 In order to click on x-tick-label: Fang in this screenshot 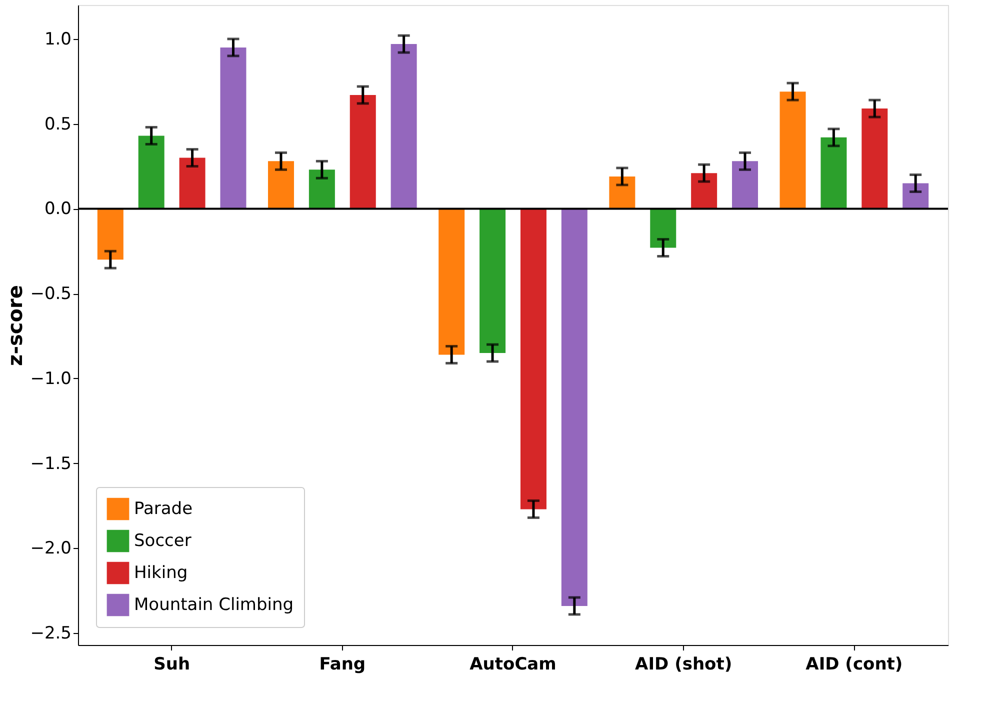, I will do `click(342, 664)`.